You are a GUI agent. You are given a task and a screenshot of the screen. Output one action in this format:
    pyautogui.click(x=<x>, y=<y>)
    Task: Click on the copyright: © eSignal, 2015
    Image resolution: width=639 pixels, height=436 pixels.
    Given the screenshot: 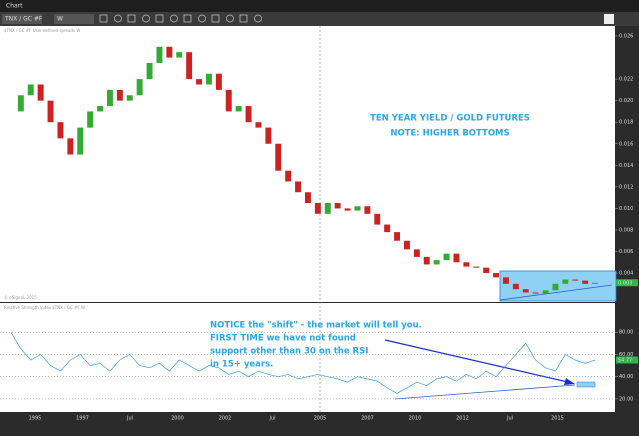 What is the action you would take?
    pyautogui.click(x=20, y=297)
    